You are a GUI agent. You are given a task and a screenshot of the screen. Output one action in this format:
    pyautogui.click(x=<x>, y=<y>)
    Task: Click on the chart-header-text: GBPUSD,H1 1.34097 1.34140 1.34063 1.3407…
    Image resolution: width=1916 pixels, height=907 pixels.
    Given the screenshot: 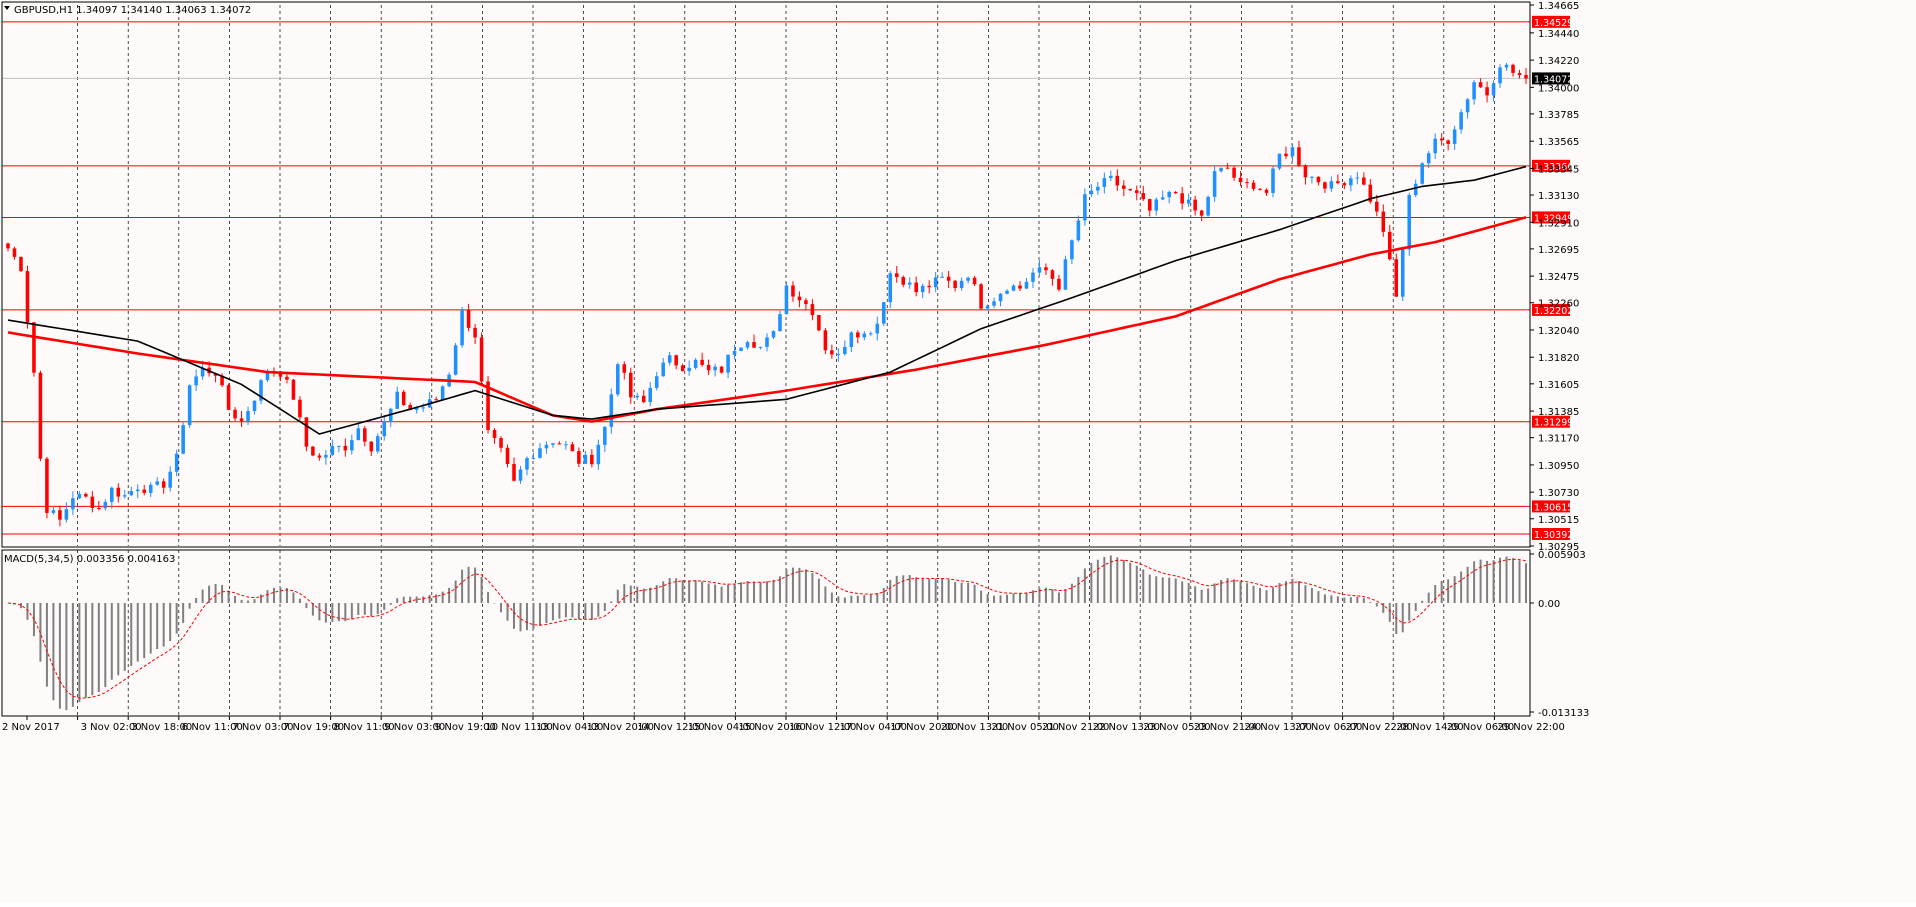 What is the action you would take?
    pyautogui.click(x=132, y=10)
    